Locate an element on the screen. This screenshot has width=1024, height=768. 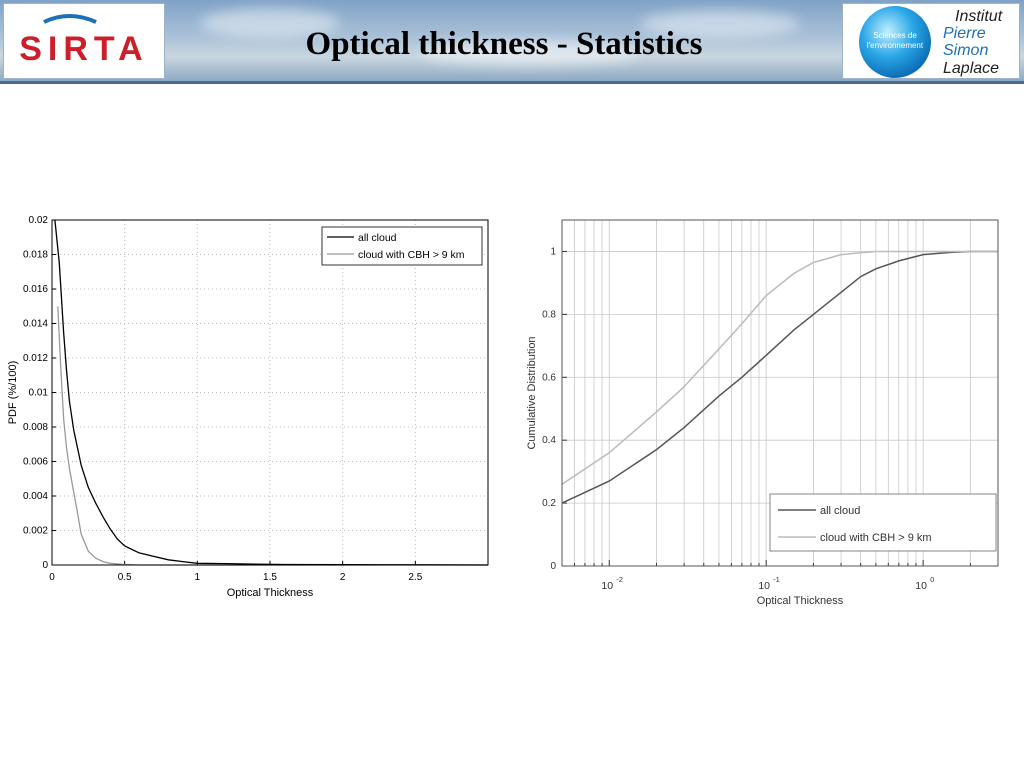
y-tick-label: 0.4 is located at coordinates (549, 440).